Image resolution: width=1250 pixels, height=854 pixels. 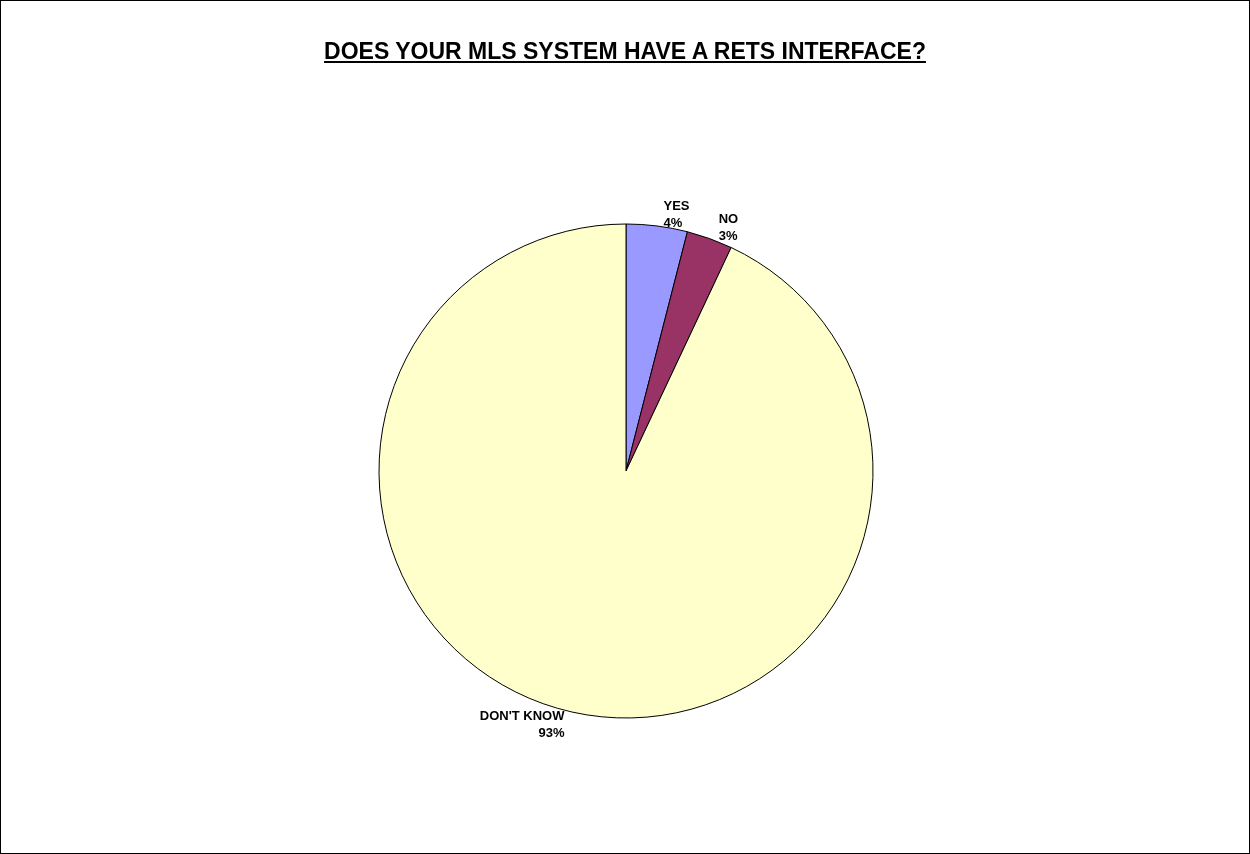 I want to click on slice-label: NO, so click(x=728, y=219).